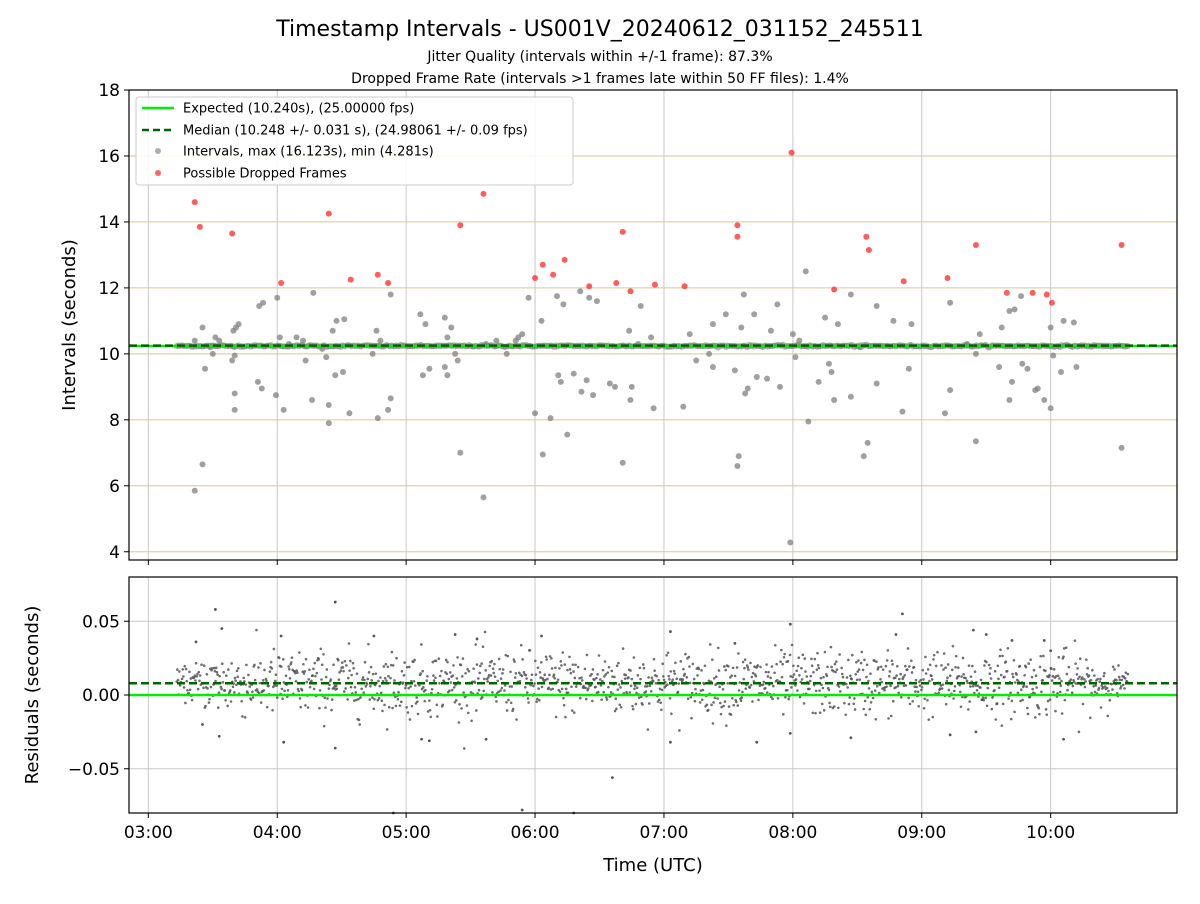 The width and height of the screenshot is (1200, 904). I want to click on legend-intervals-label: Intervals, max (16.123s), min (4.281s), so click(308, 152).